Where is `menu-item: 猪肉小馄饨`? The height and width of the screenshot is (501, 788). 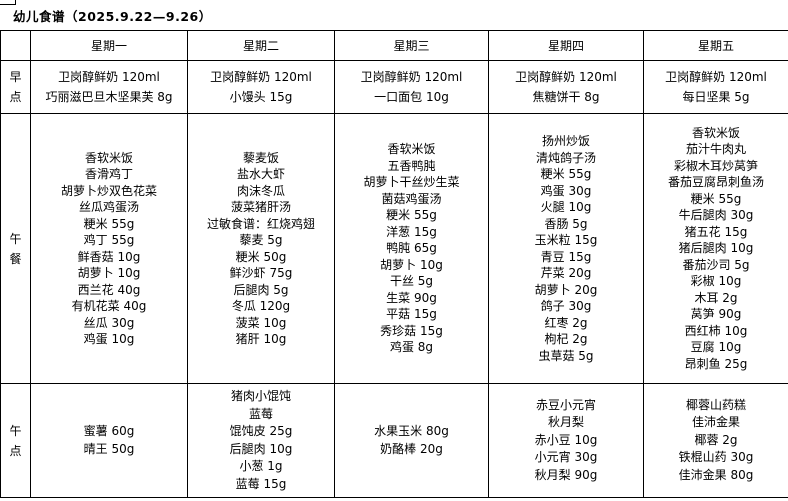
menu-item: 猪肉小馄饨 is located at coordinates (260, 396).